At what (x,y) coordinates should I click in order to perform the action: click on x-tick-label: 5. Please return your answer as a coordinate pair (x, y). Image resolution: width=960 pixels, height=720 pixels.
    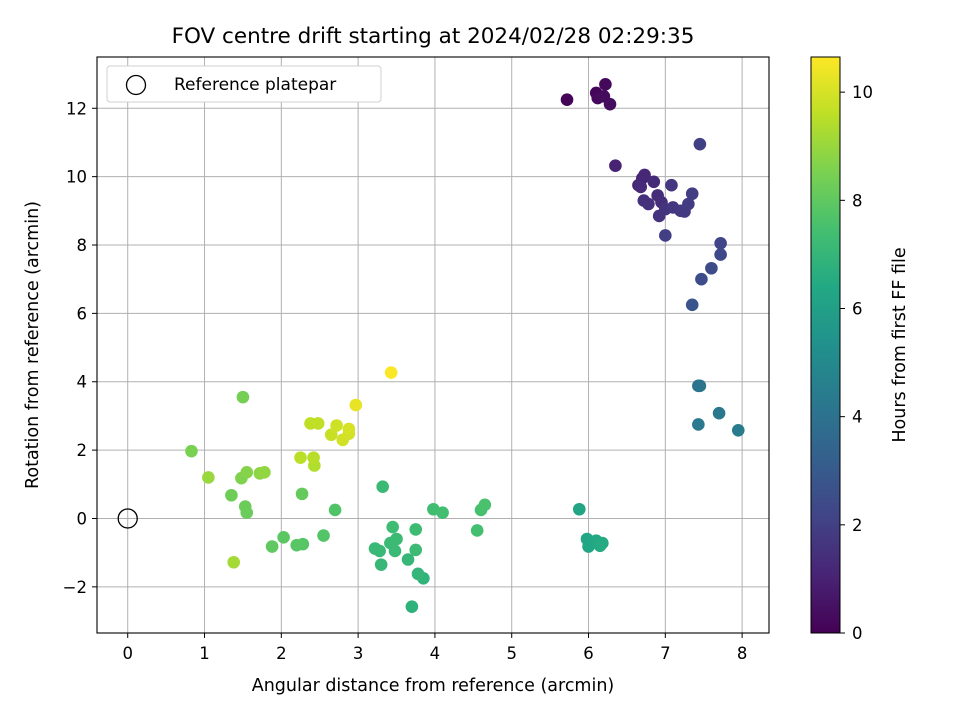
    Looking at the image, I should click on (511, 653).